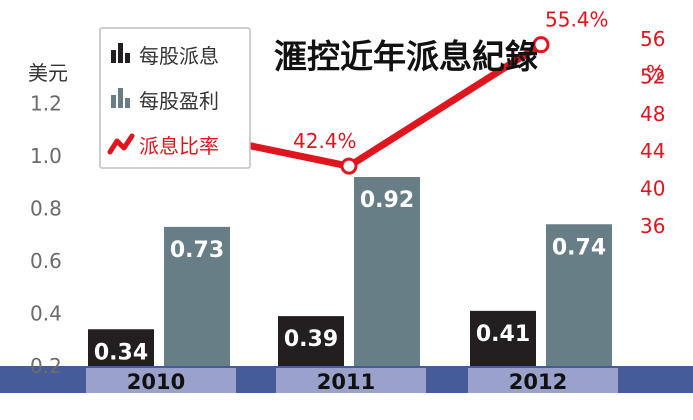  What do you see at coordinates (46, 261) in the screenshot?
I see `y-left-tick-label: 0.6` at bounding box center [46, 261].